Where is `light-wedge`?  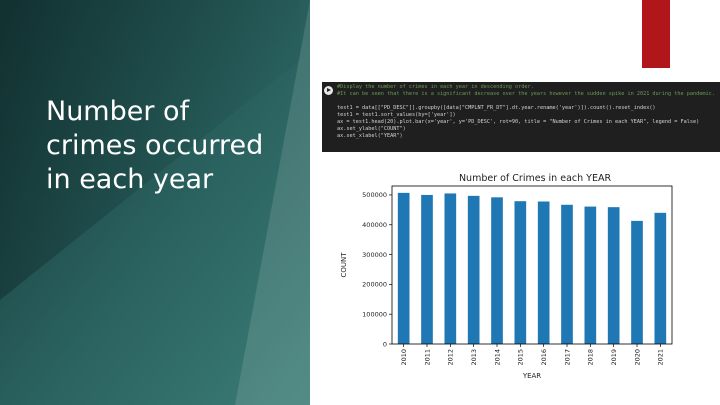
light-wedge is located at coordinates (272, 202).